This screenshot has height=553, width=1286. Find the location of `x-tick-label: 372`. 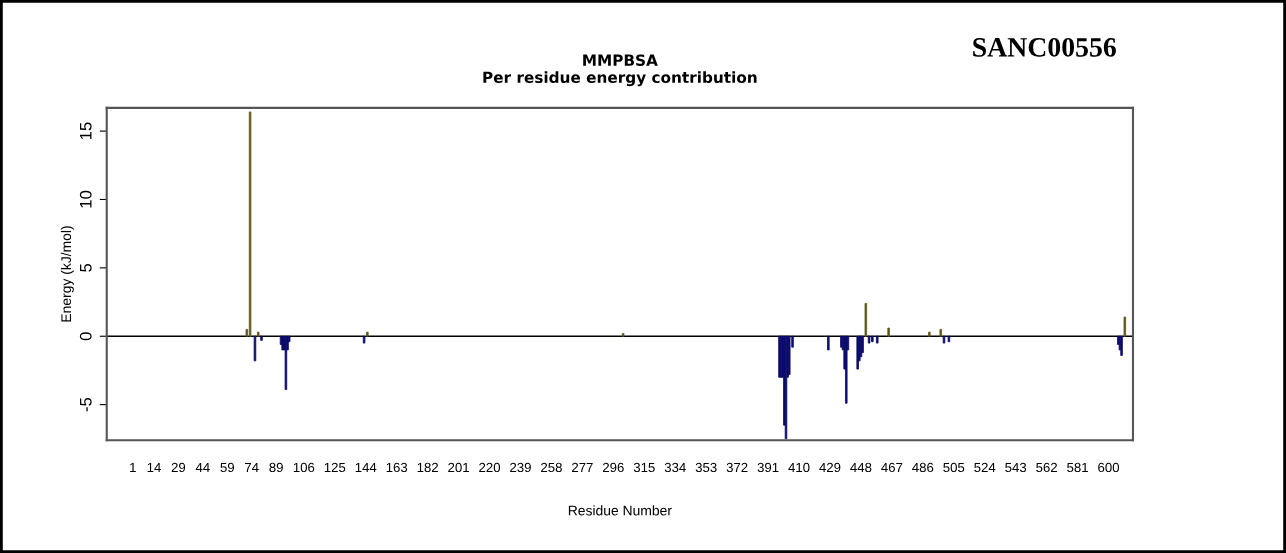

x-tick-label: 372 is located at coordinates (737, 467).